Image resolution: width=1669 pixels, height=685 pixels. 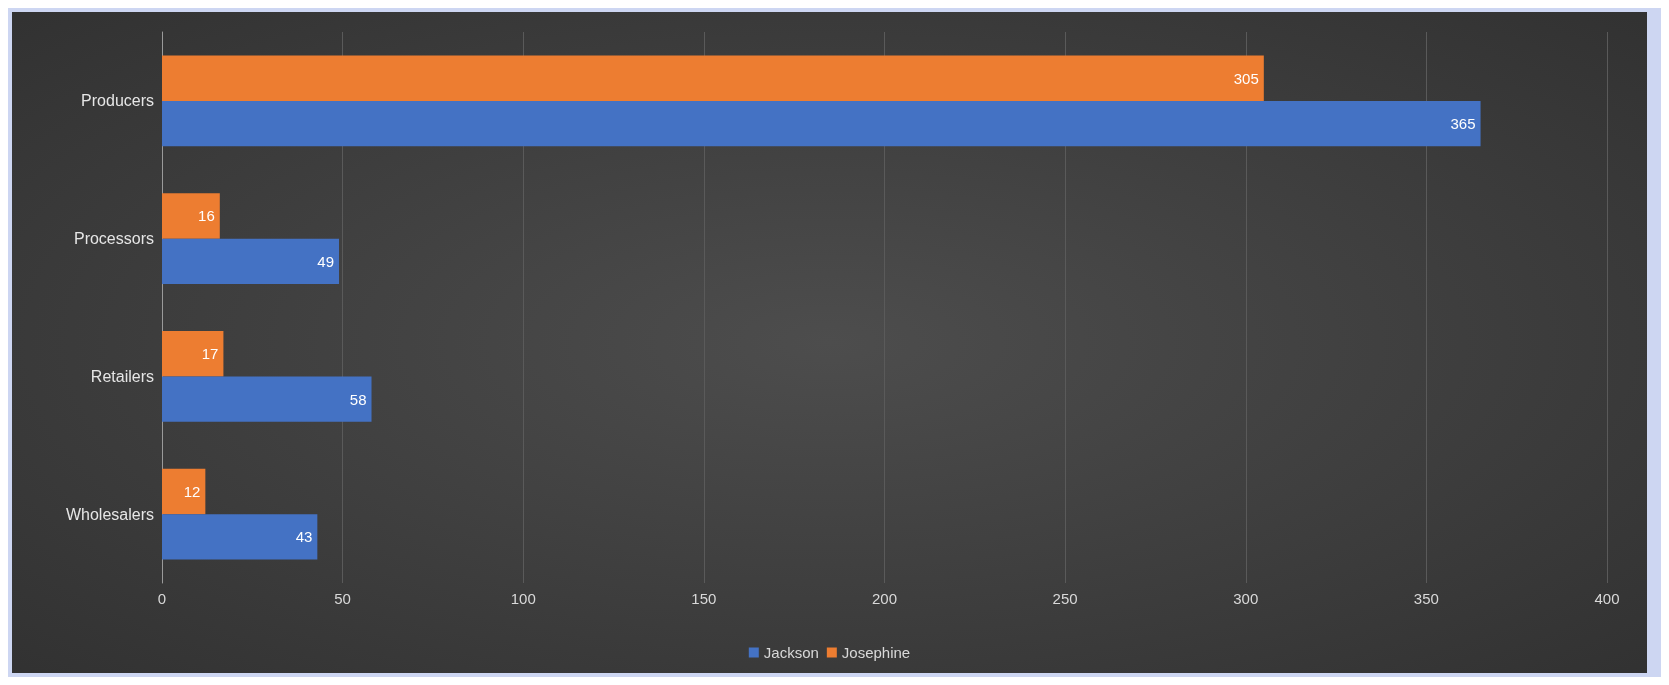 What do you see at coordinates (192, 491) in the screenshot?
I see `data-label: 12` at bounding box center [192, 491].